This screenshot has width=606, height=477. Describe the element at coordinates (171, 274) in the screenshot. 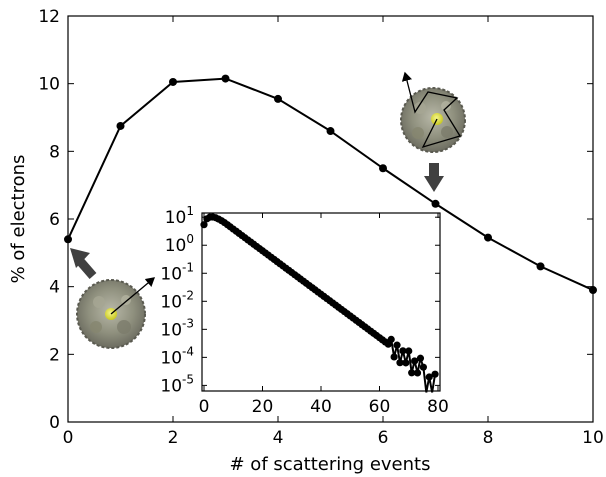

I see `inset-y-tick-base-2: 10` at that location.